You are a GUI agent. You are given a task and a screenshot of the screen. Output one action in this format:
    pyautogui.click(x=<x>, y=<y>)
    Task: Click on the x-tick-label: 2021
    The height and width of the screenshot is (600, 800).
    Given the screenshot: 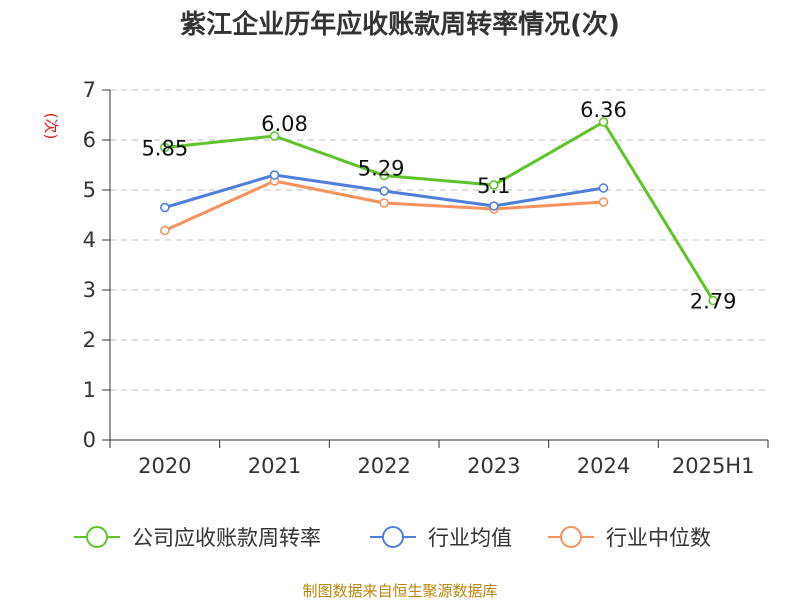 What is the action you would take?
    pyautogui.click(x=274, y=466)
    